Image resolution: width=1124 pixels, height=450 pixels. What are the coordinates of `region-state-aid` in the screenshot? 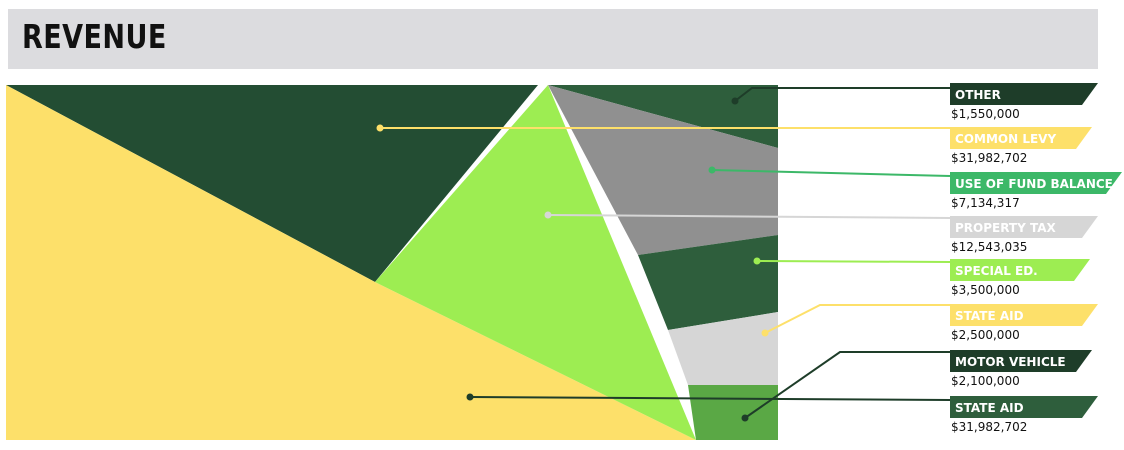 It's located at (723, 348).